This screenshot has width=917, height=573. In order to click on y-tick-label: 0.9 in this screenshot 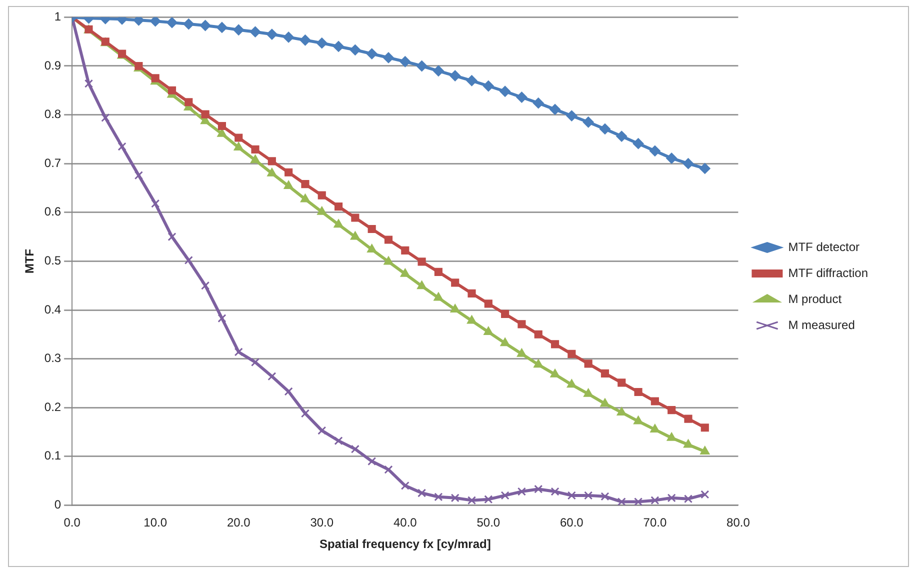, I will do `click(53, 65)`.